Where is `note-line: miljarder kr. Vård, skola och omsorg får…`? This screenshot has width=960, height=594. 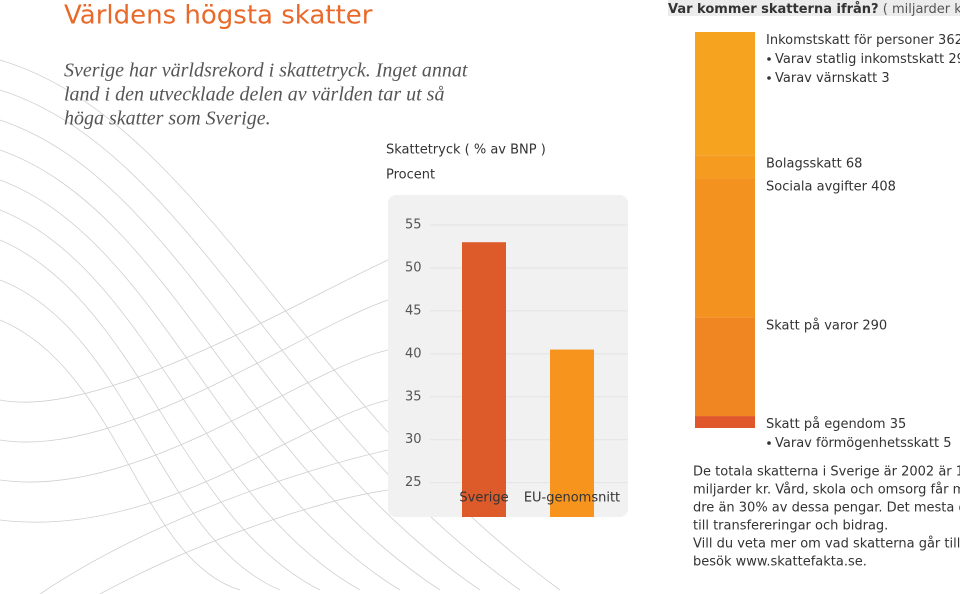
note-line: miljarder kr. Vård, skola och omsorg får… is located at coordinates (826, 490).